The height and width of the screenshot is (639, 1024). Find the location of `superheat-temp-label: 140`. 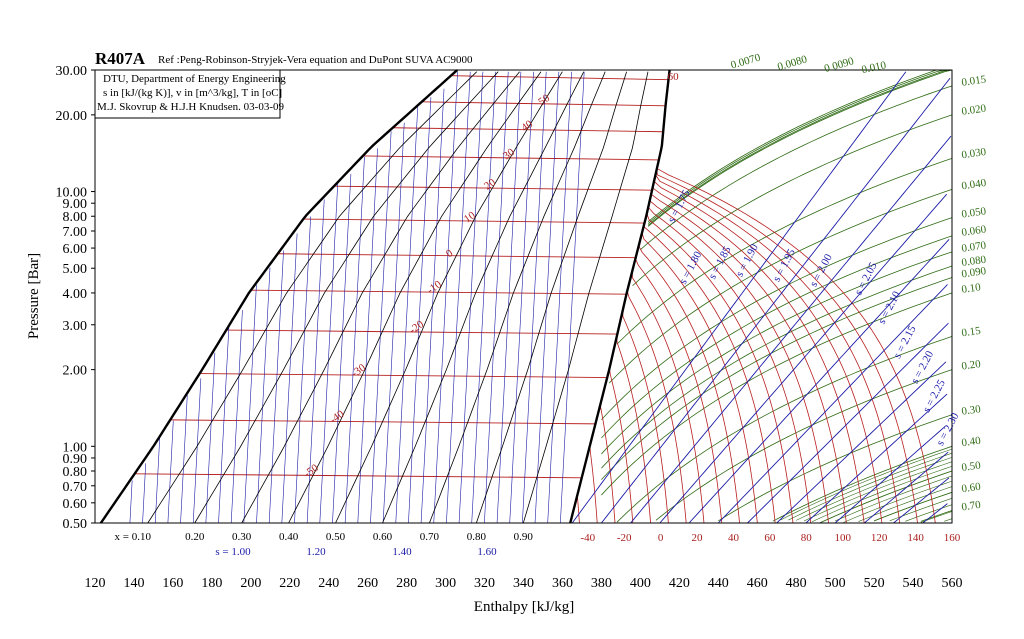

superheat-temp-label: 140 is located at coordinates (915, 538).